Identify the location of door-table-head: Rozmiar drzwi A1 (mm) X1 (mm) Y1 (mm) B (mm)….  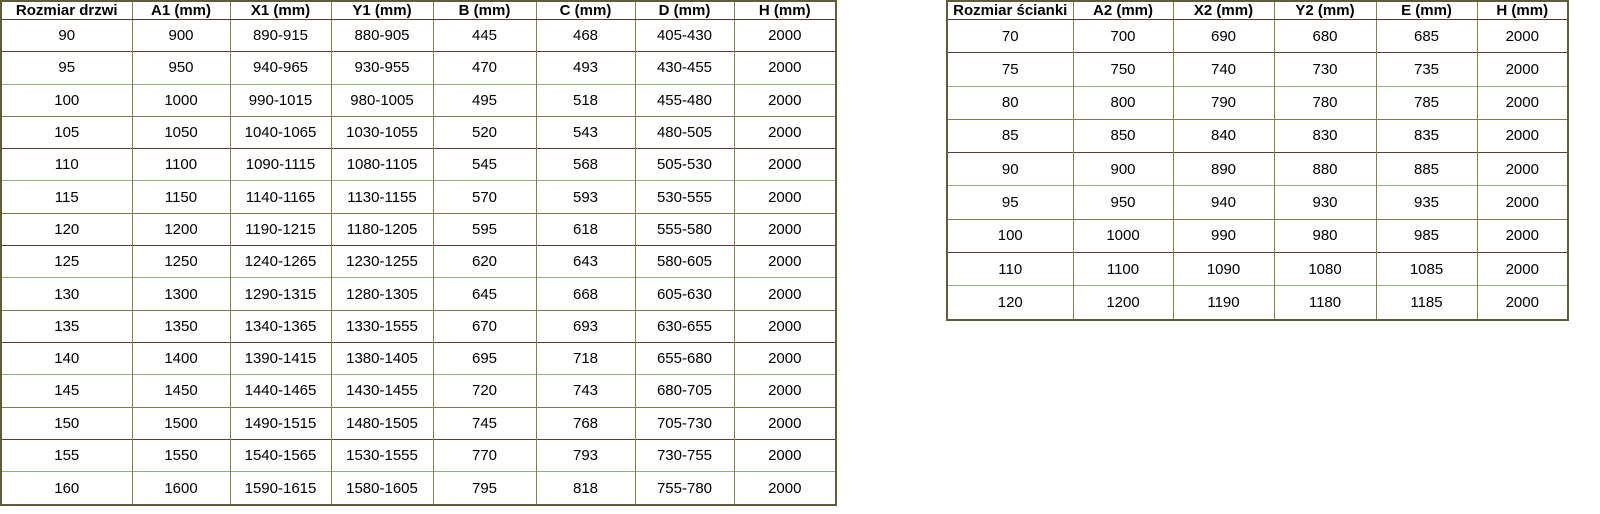
(418, 10).